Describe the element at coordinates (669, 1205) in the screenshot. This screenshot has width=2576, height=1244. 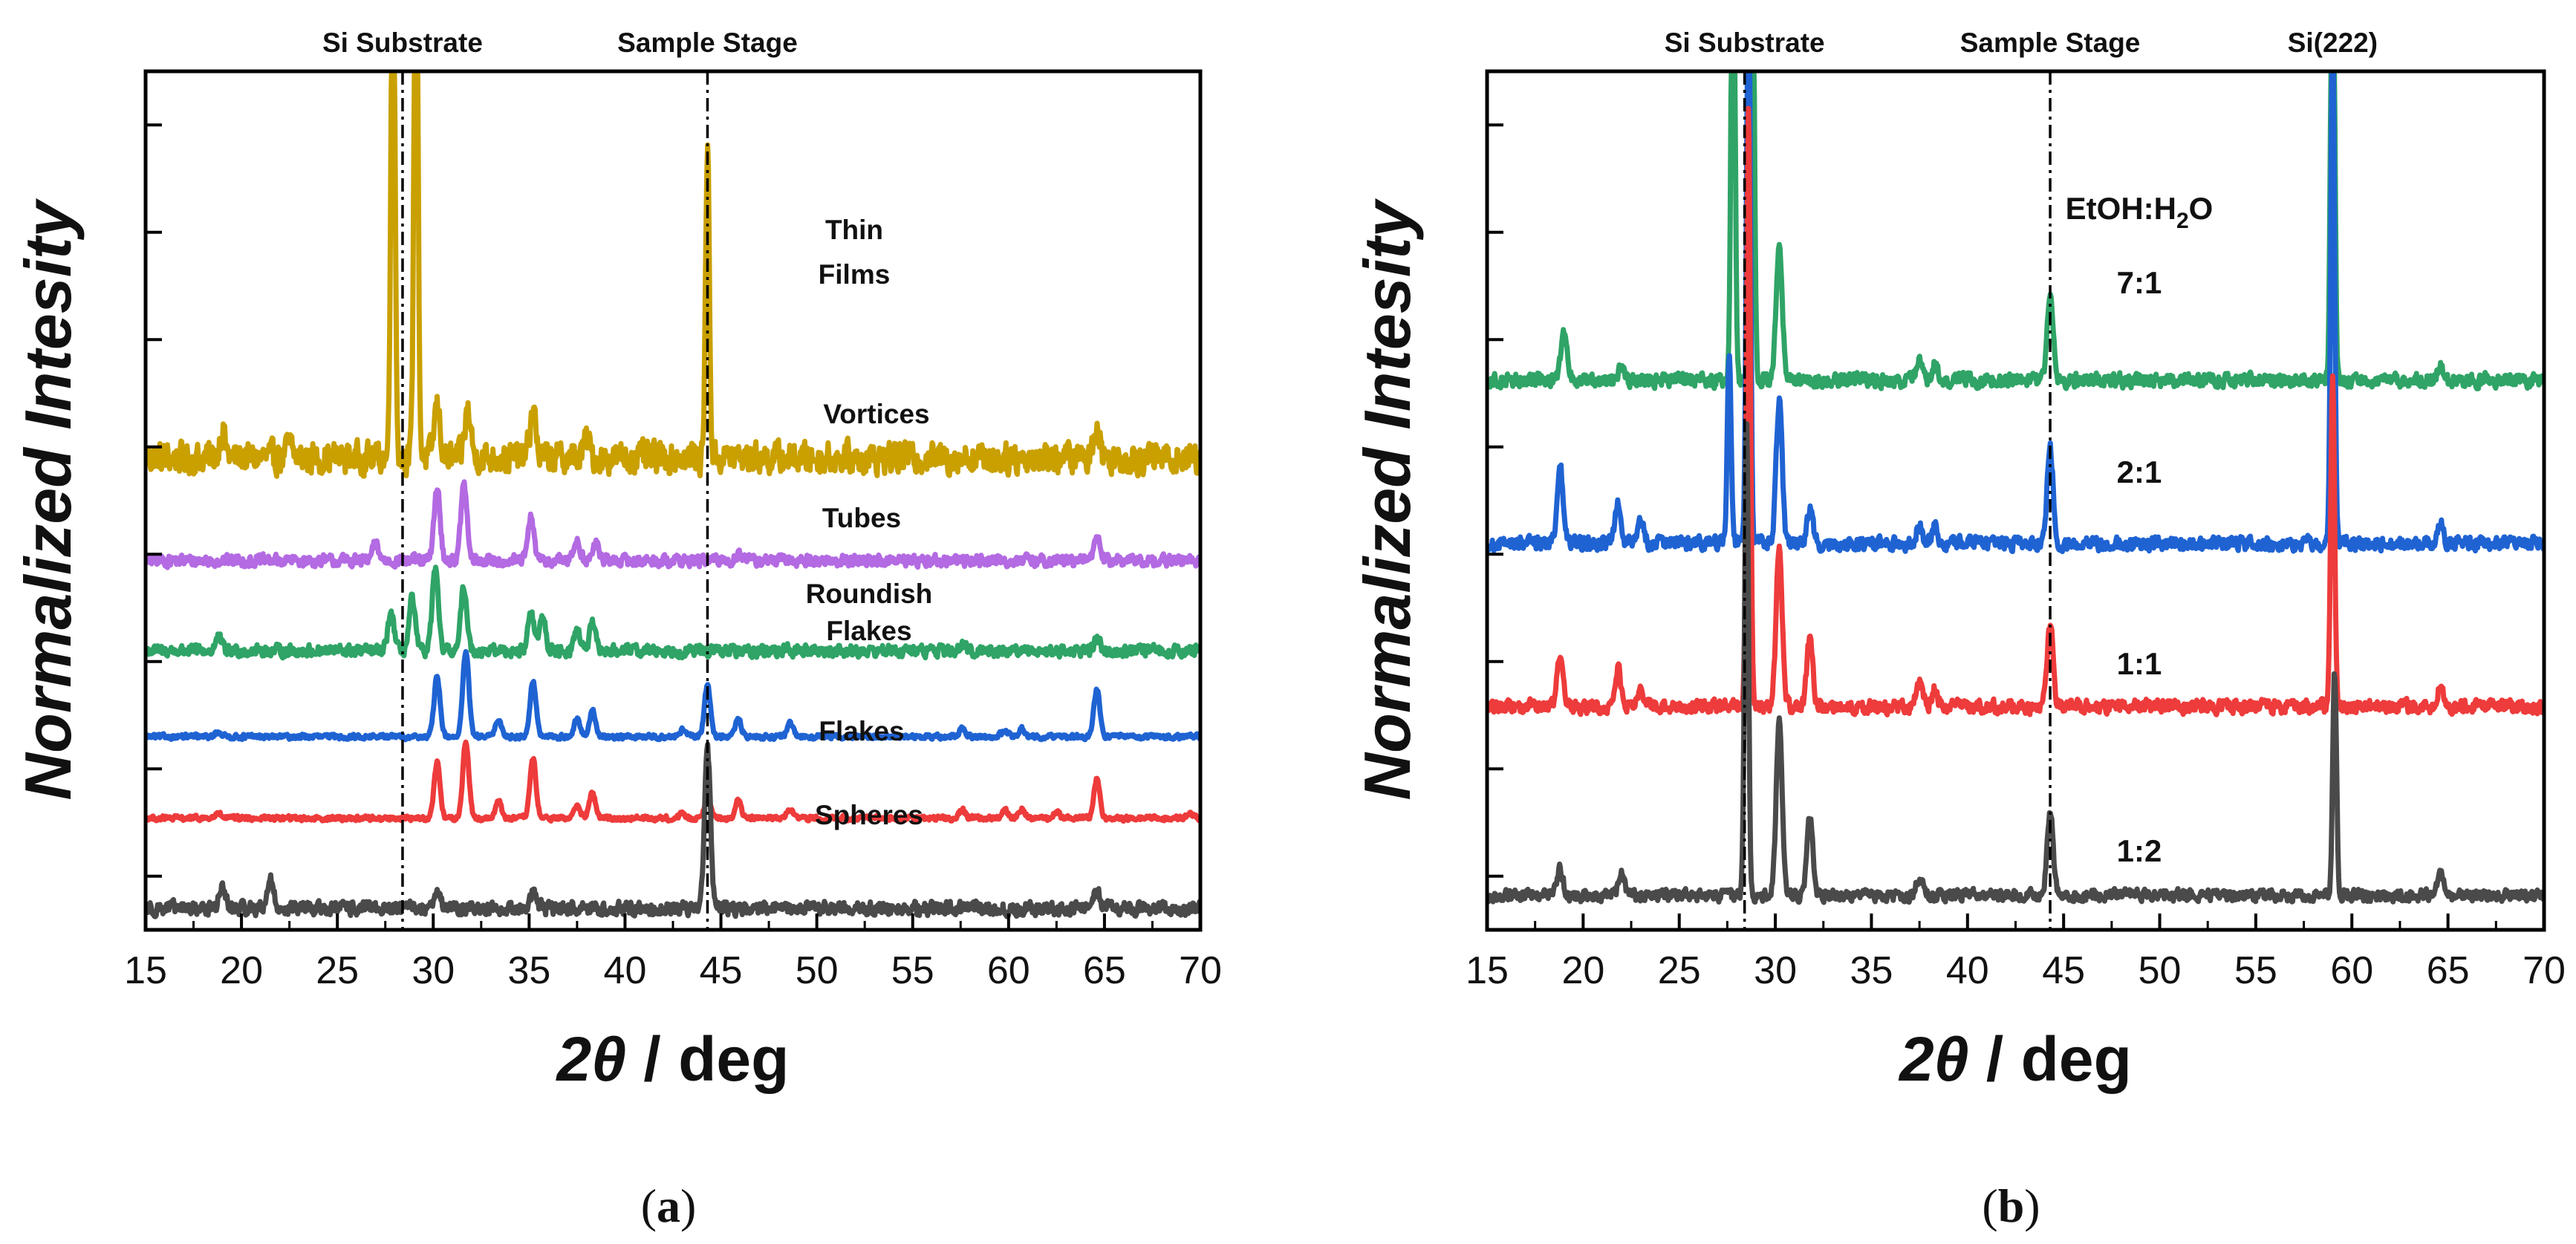
I see `panel-a-caption: (a)` at that location.